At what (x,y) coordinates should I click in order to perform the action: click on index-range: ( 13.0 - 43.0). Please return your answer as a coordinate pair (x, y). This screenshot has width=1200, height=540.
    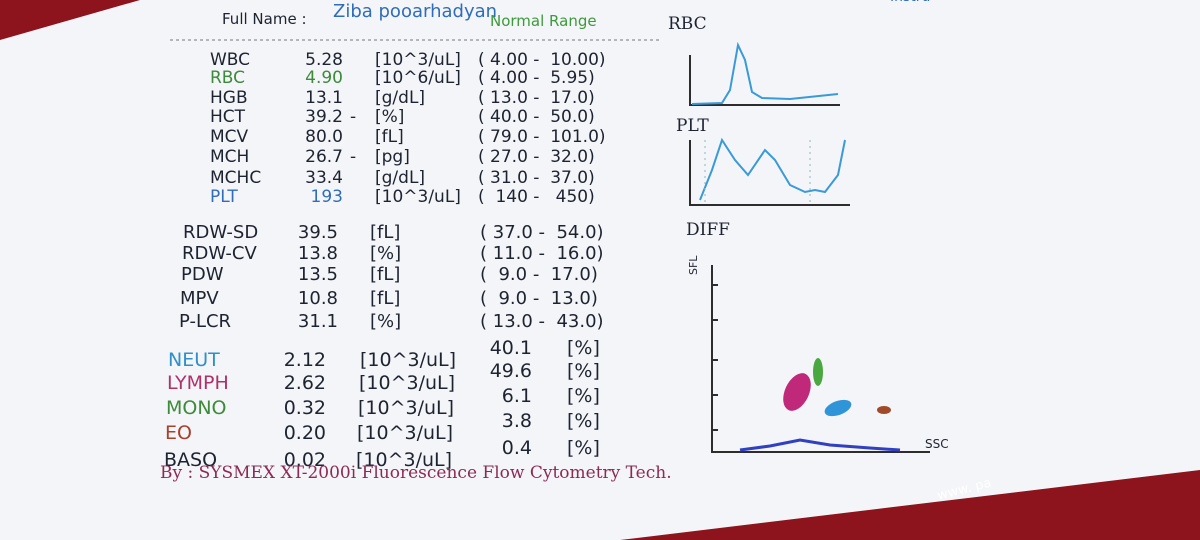
    Looking at the image, I should click on (542, 321).